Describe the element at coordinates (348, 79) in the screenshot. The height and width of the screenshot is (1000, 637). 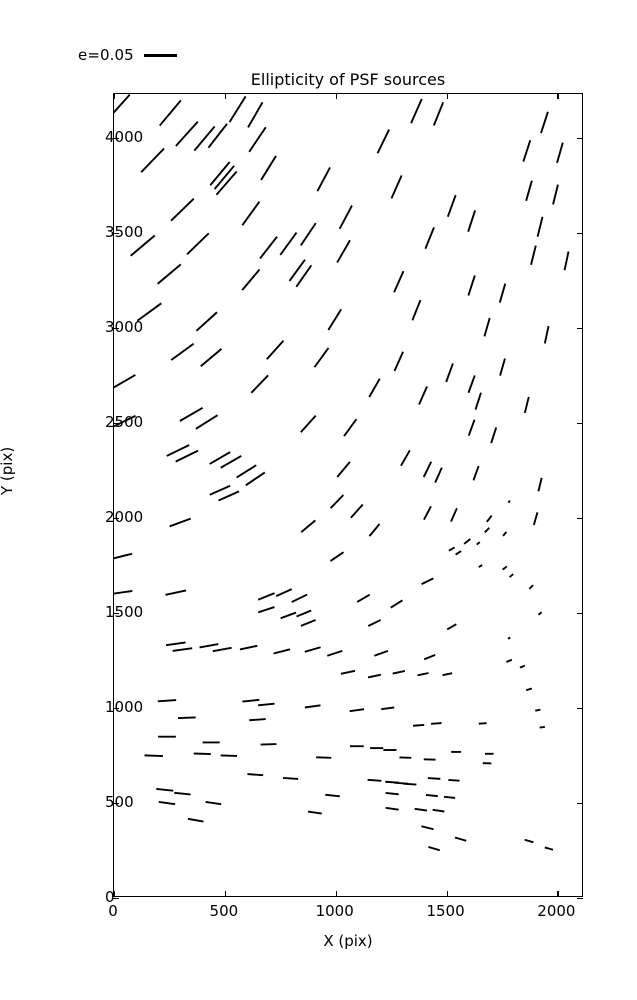
I see `page-title: Ellipticity of PSF sources` at that location.